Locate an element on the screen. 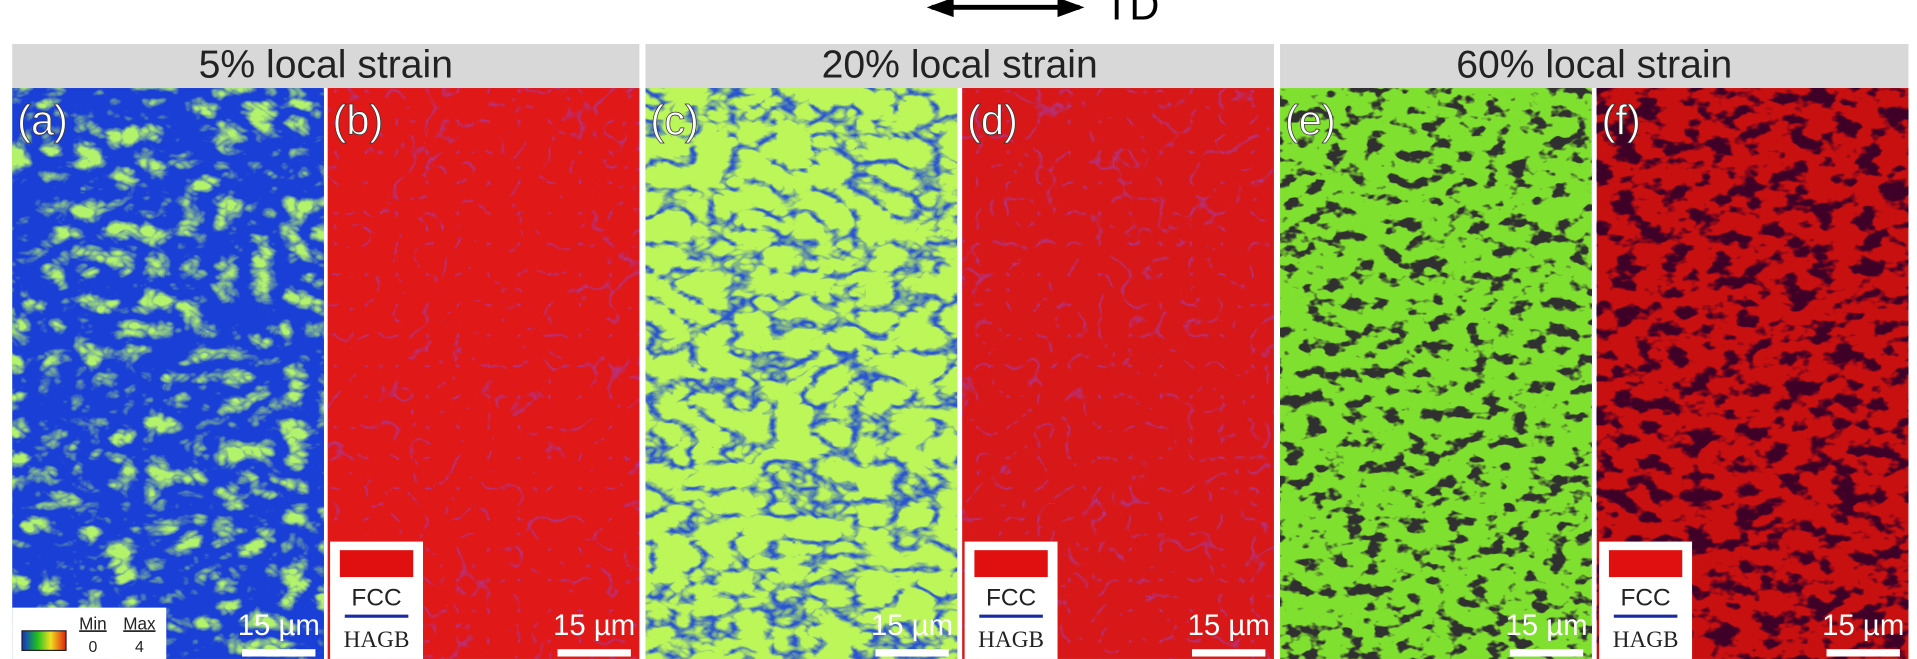 The width and height of the screenshot is (1917, 659). panel-label: (c) is located at coordinates (674, 119).